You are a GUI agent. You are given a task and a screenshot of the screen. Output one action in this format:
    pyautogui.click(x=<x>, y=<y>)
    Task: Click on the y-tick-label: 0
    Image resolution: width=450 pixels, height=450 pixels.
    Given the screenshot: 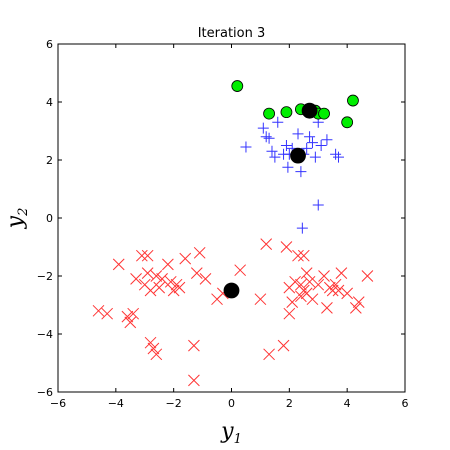 What is the action you would take?
    pyautogui.click(x=49, y=218)
    